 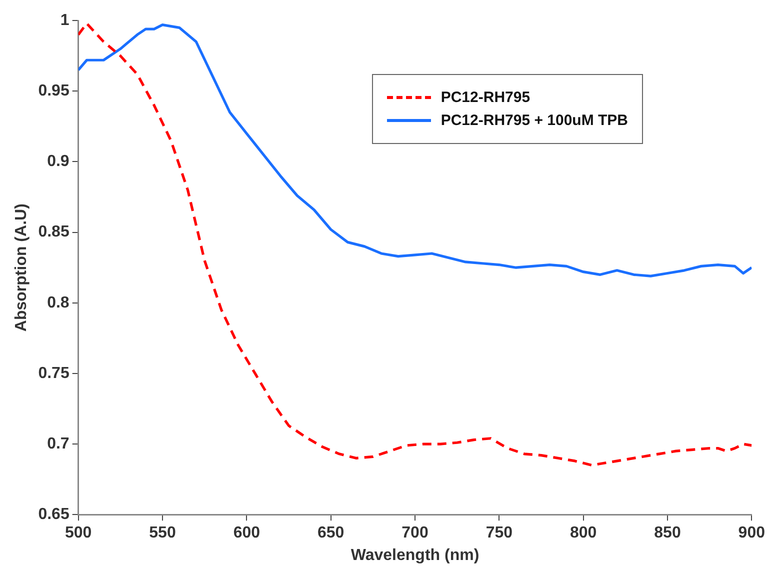 What do you see at coordinates (21, 268) in the screenshot?
I see `y-axis-title: Absorption (A.U)` at bounding box center [21, 268].